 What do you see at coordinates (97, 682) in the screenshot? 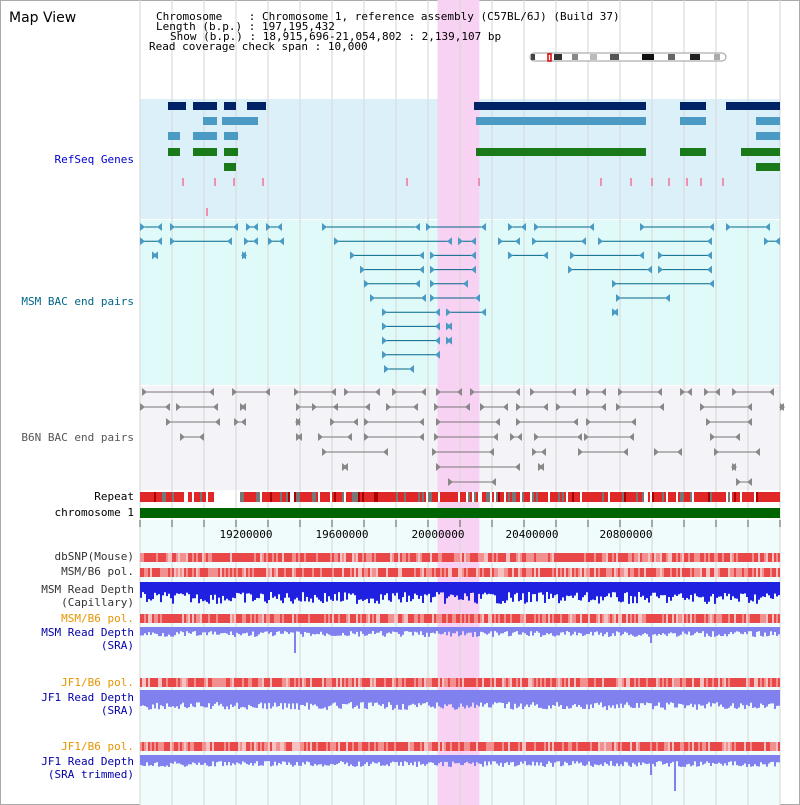
I see `track-label-jf1-b6-pol: JF1/B6 pol.` at bounding box center [97, 682].